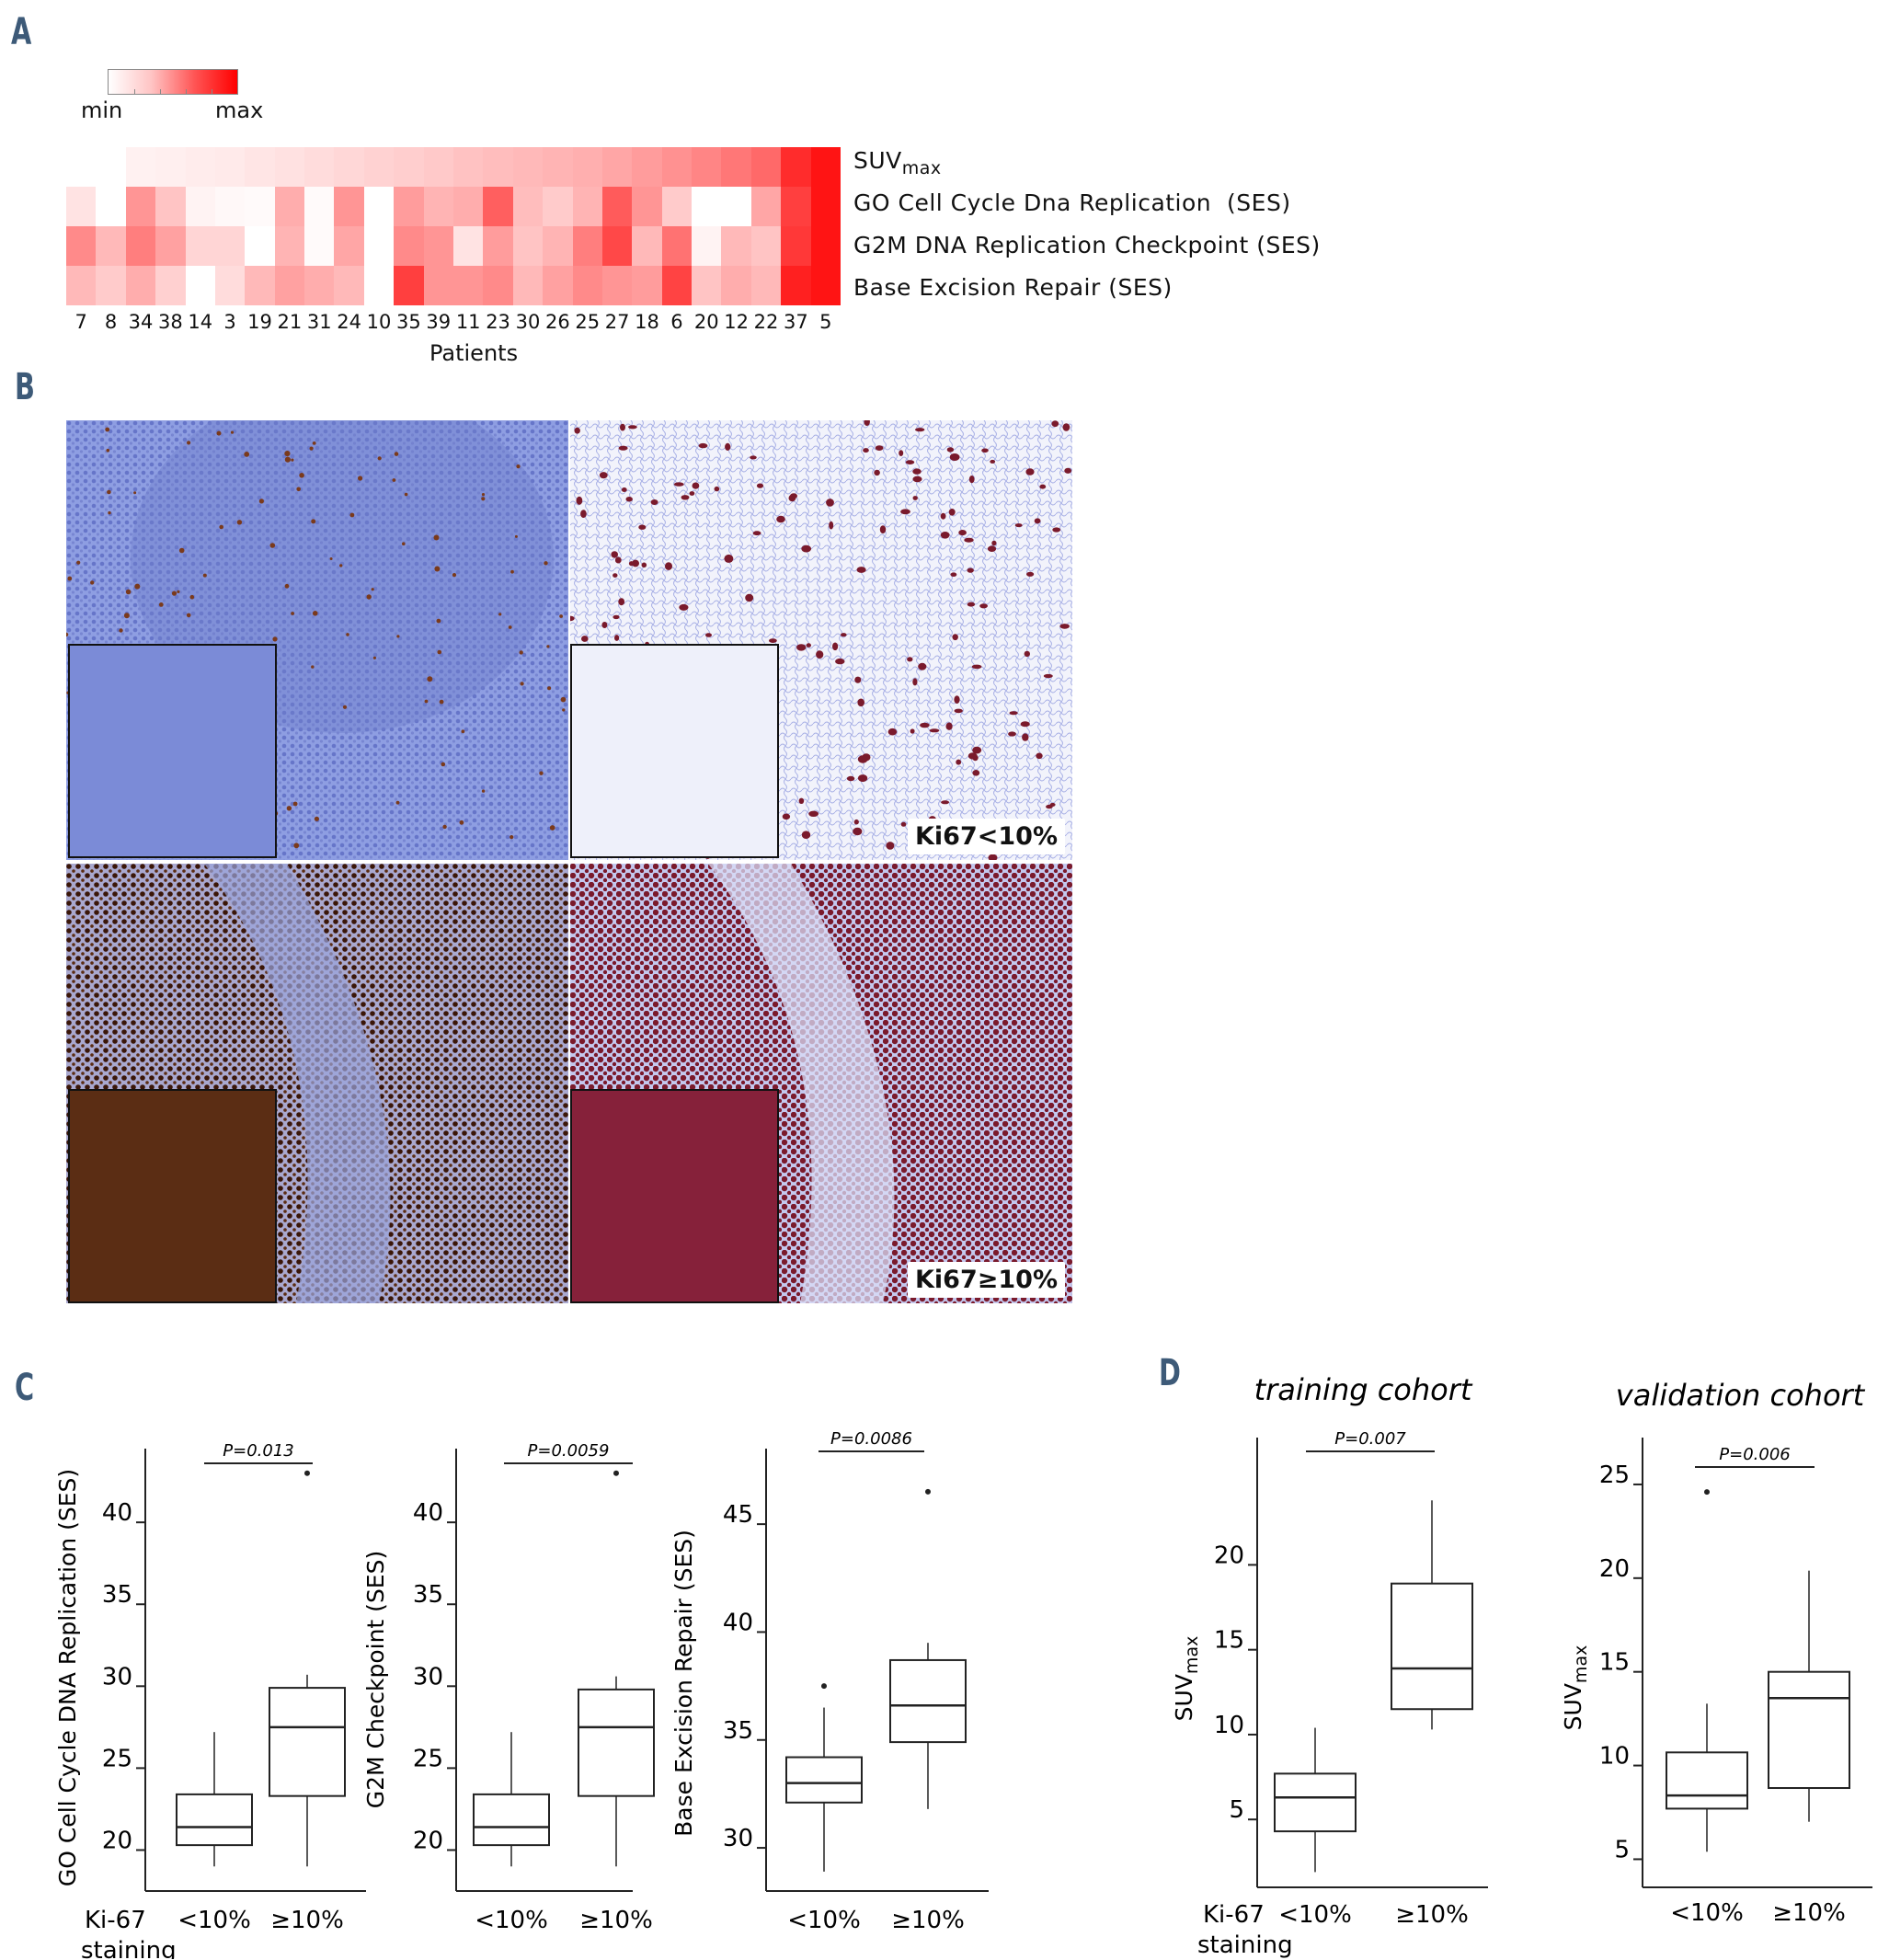 The width and height of the screenshot is (1889, 1960). Describe the element at coordinates (317, 640) in the screenshot. I see `micrograph-low-ki67-stained` at that location.